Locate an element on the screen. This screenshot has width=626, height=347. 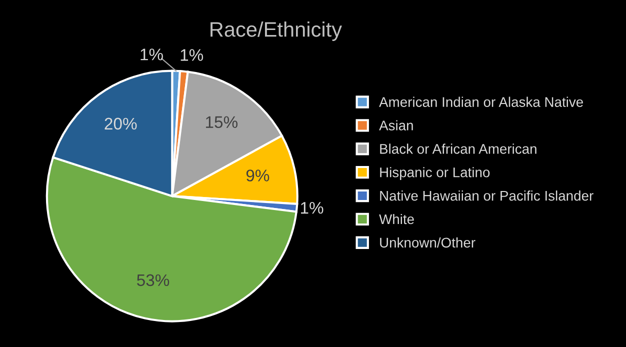
legend-label: Unknown/Other is located at coordinates (428, 242).